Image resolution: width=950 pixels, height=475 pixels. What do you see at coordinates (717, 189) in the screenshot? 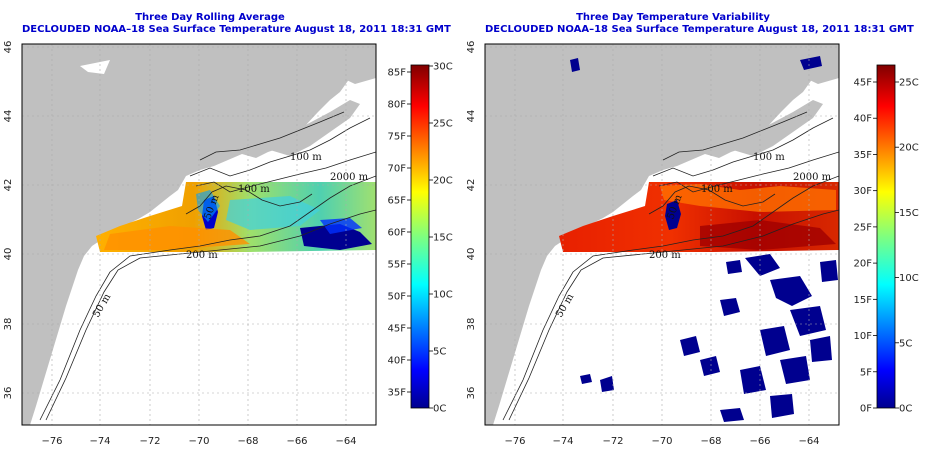
I see `right-contour-label-3: 100 m` at bounding box center [717, 189].